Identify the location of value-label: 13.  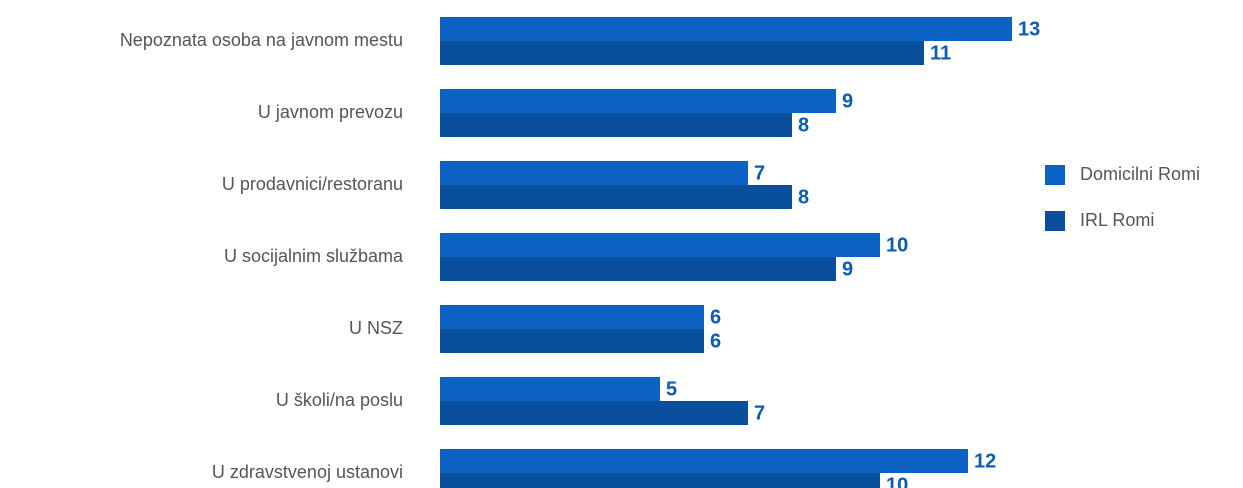
(1029, 29).